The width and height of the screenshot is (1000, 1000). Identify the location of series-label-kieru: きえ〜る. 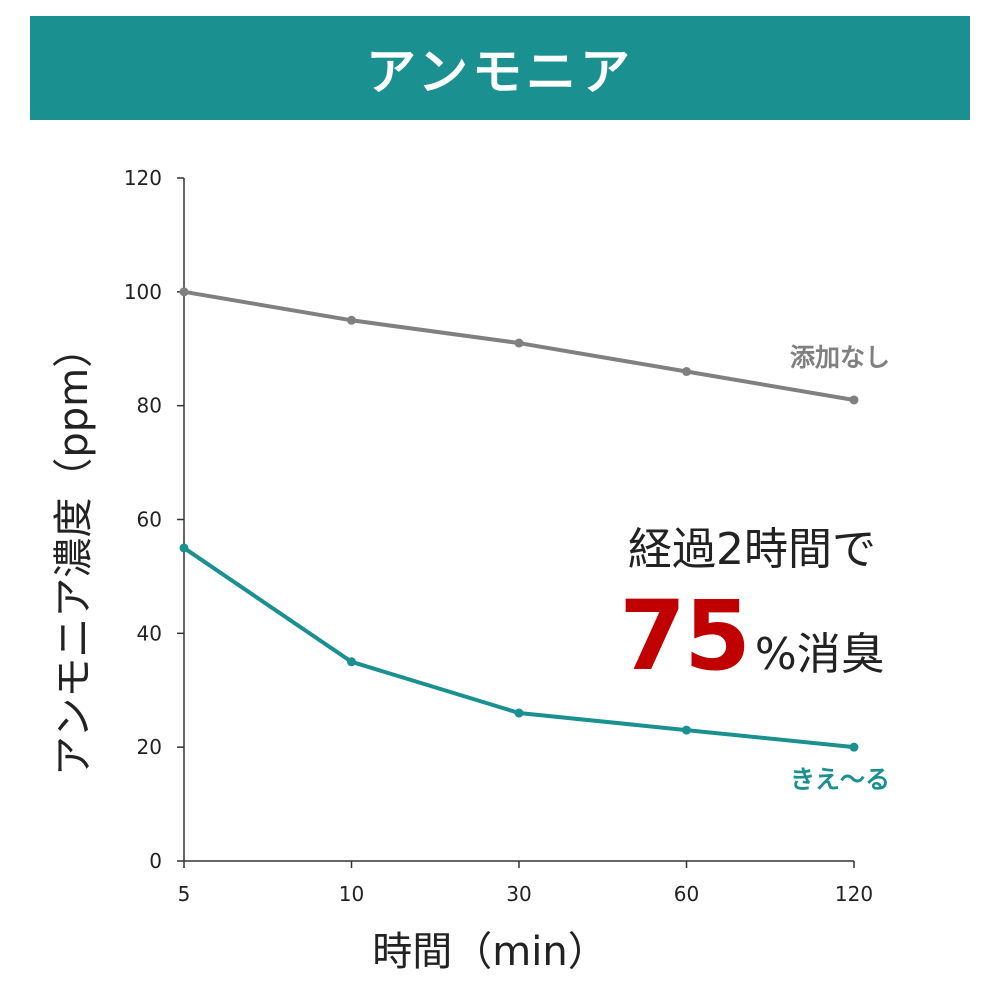
(840, 779).